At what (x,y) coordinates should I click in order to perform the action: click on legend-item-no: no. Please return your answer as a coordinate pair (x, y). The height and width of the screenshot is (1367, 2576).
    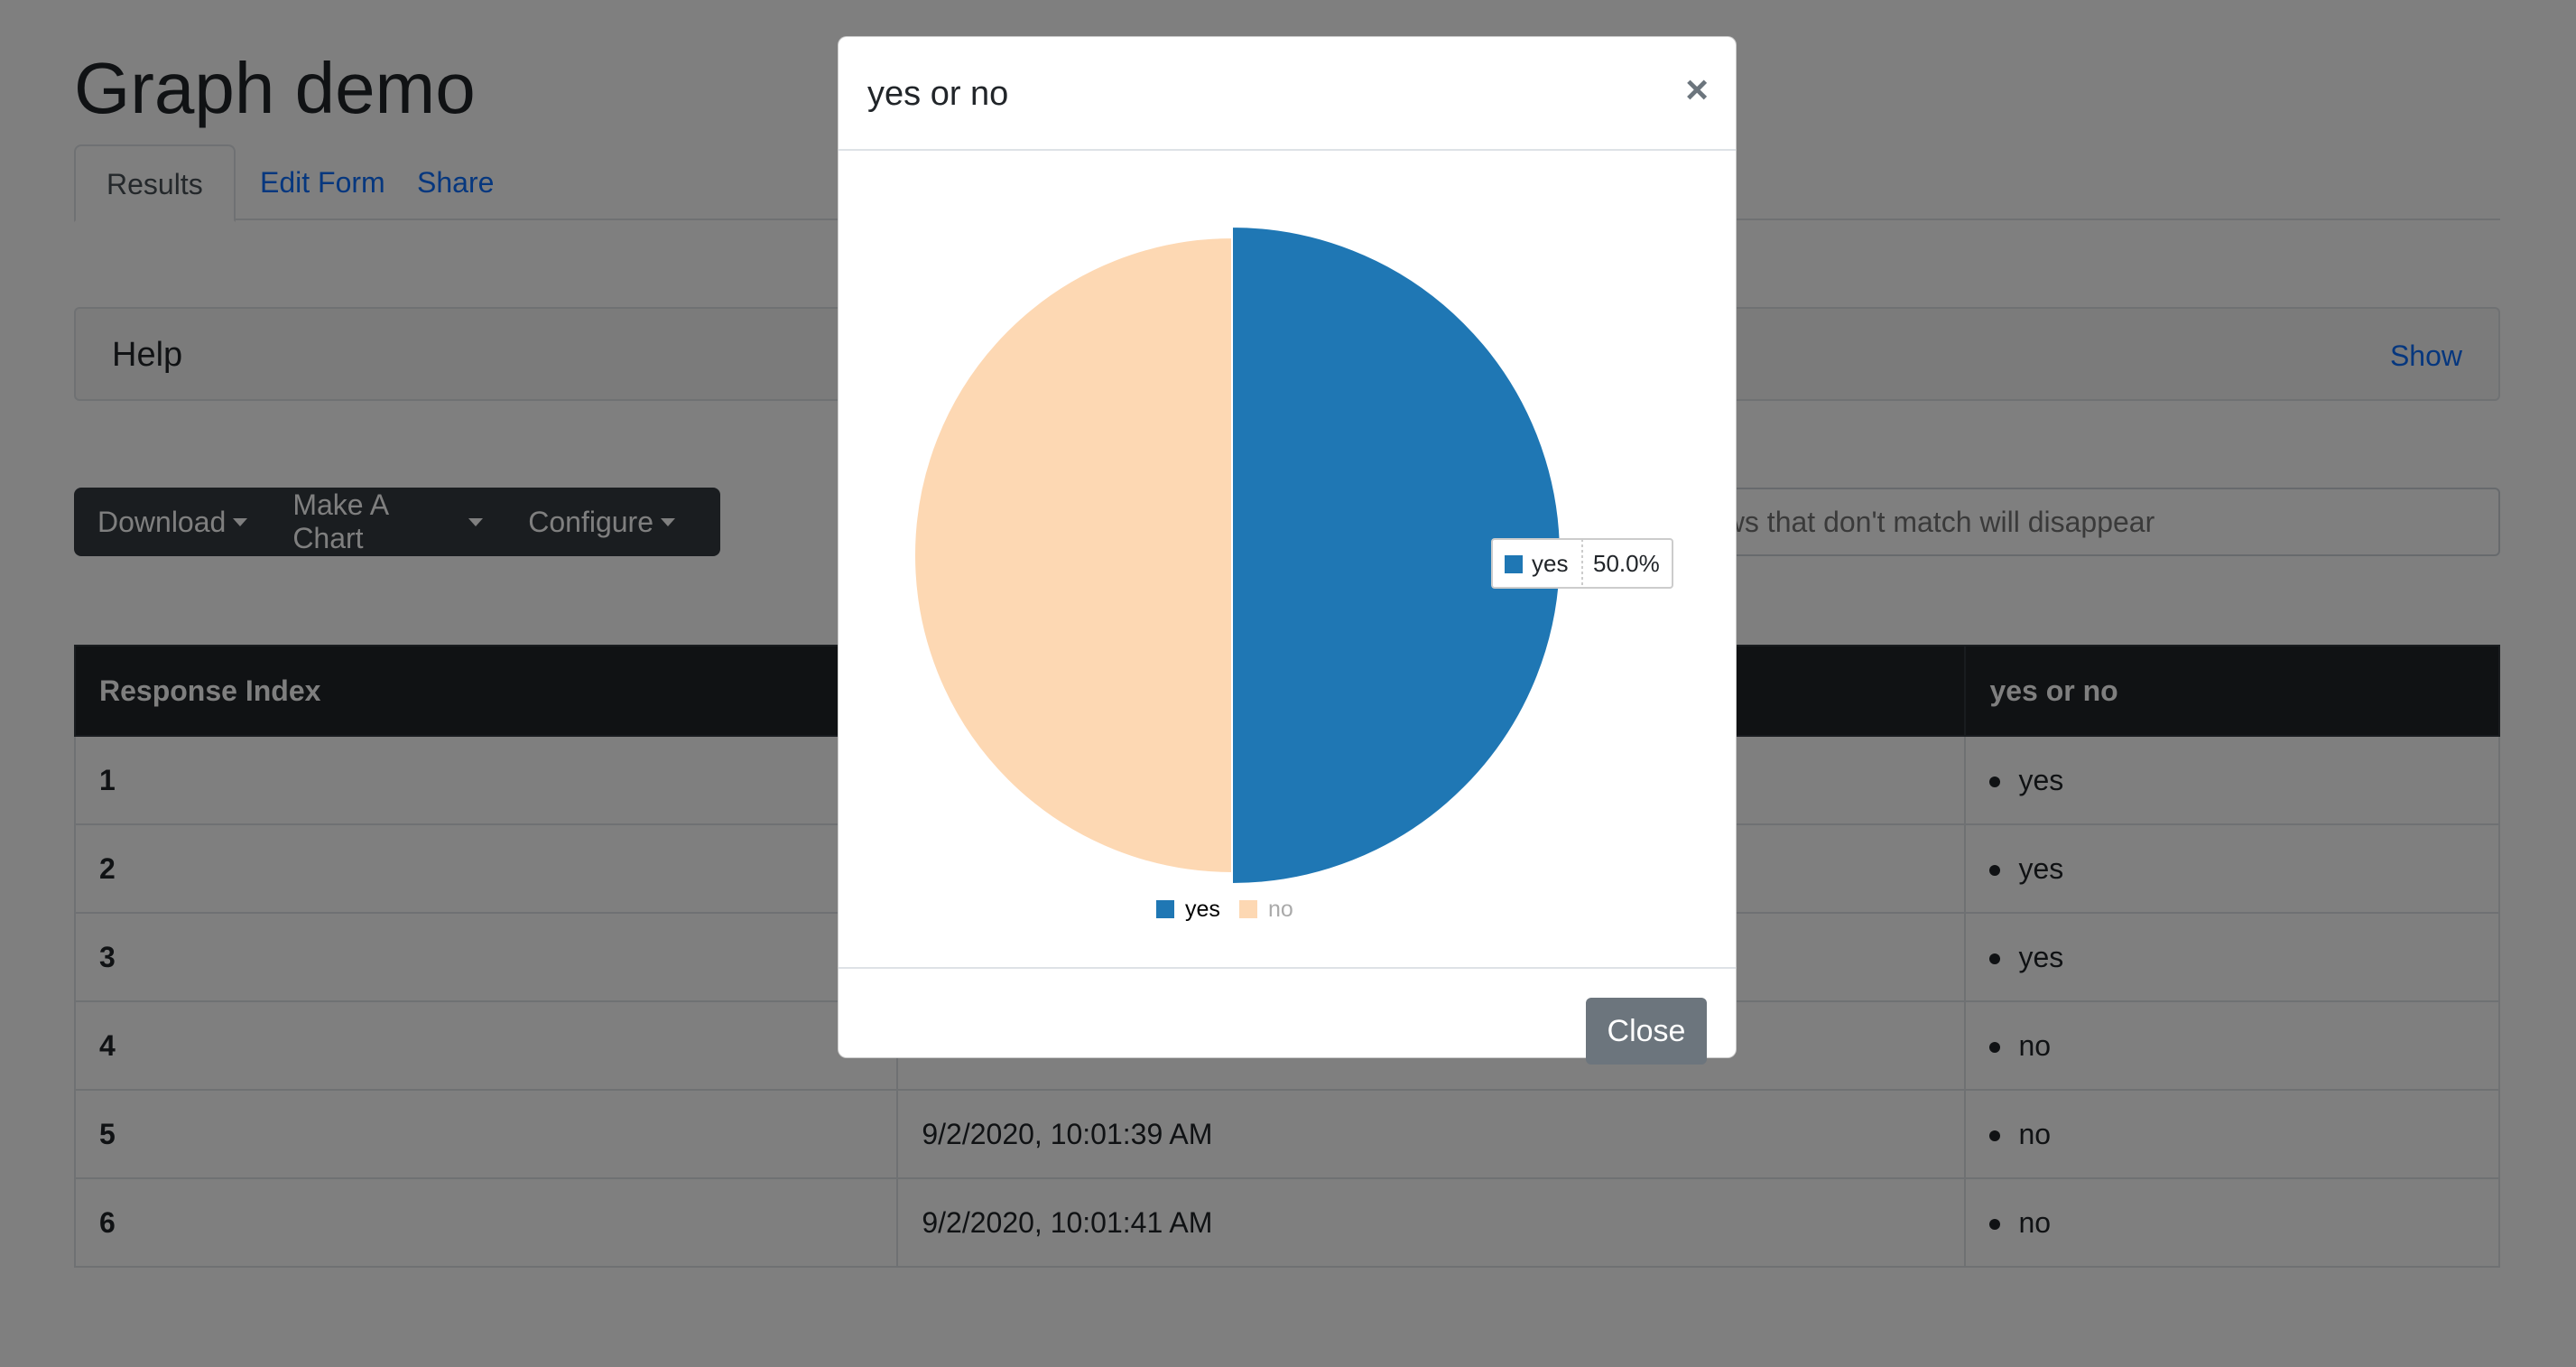
    Looking at the image, I should click on (1266, 909).